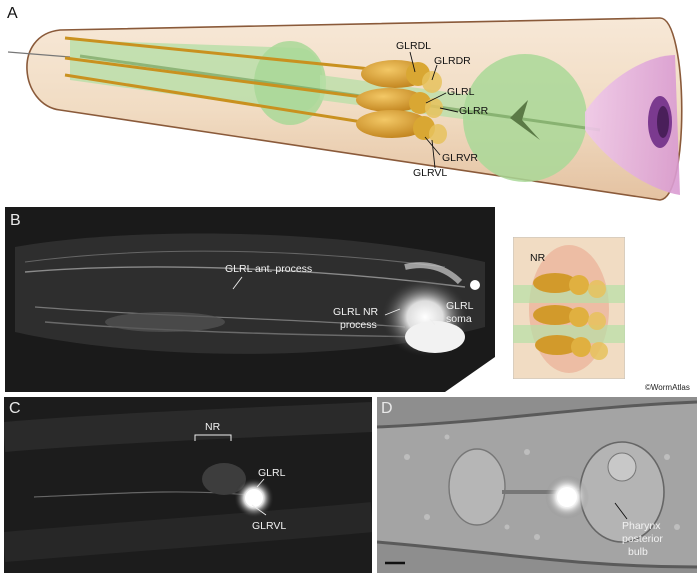 This screenshot has height=574, width=700. Describe the element at coordinates (569, 308) in the screenshot. I see `nr-inset-illustration` at that location.